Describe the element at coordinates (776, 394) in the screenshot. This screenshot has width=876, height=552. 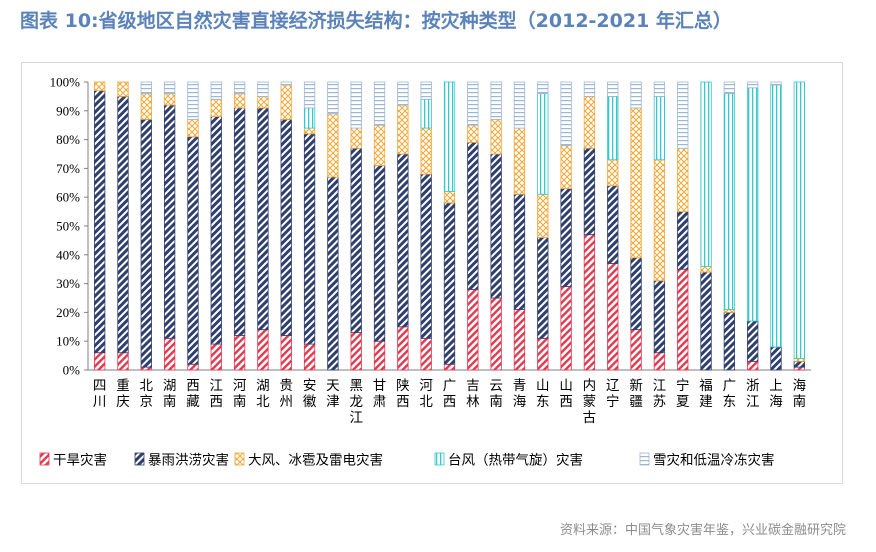
I see `x-tick-label: 上海` at that location.